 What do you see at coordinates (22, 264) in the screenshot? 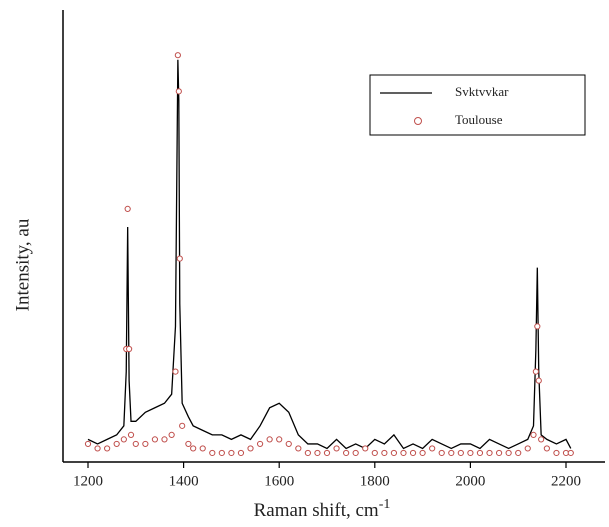
I see `y-axis-label: Intensity, au` at bounding box center [22, 264].